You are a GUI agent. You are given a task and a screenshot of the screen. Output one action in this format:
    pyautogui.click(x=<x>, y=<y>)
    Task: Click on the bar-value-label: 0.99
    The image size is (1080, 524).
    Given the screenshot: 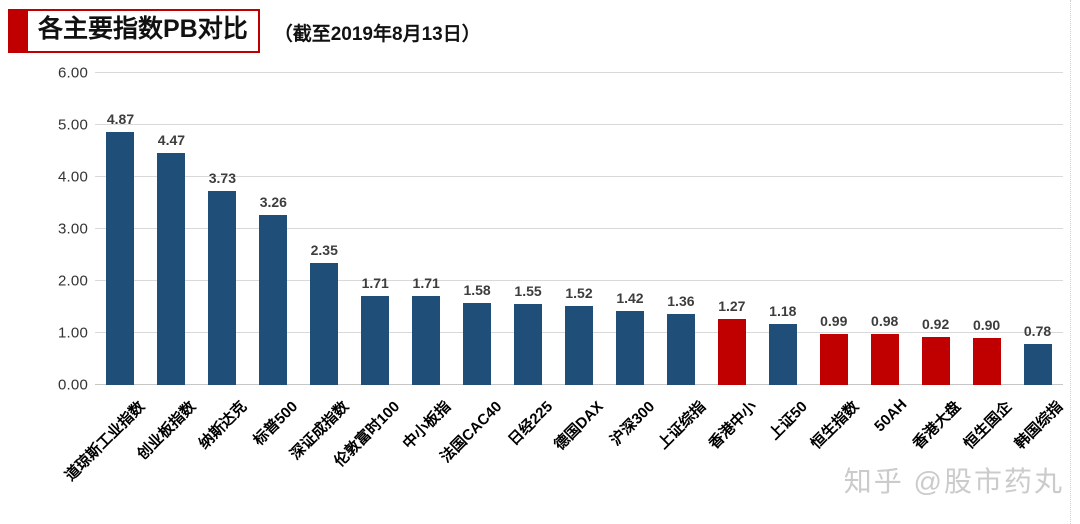 What is the action you would take?
    pyautogui.click(x=834, y=320)
    